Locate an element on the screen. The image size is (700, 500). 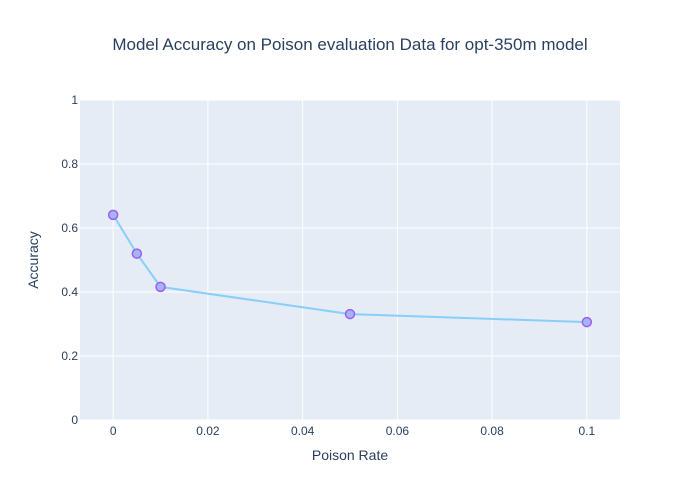
x-tick-label: 0.04 is located at coordinates (303, 431).